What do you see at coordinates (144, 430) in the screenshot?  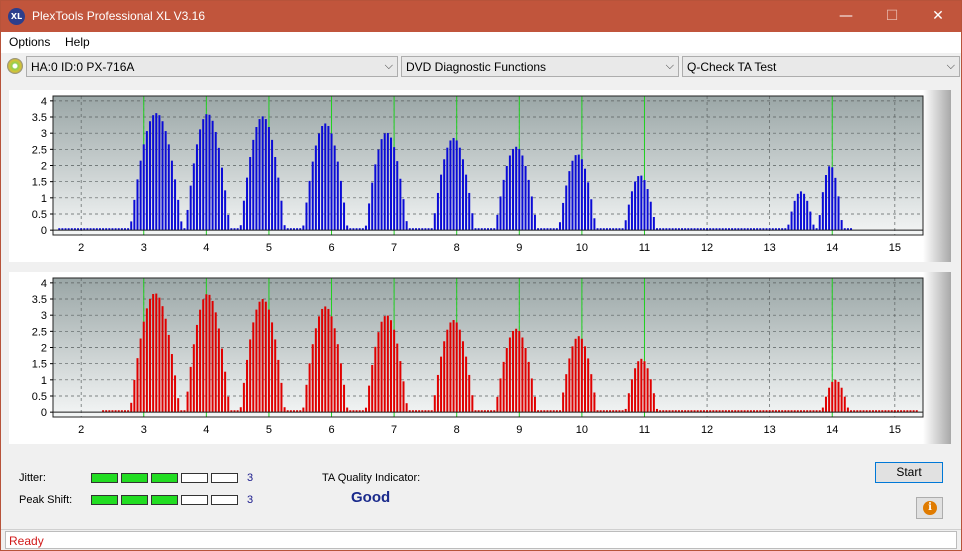 I see `x-tick-label: 3` at bounding box center [144, 430].